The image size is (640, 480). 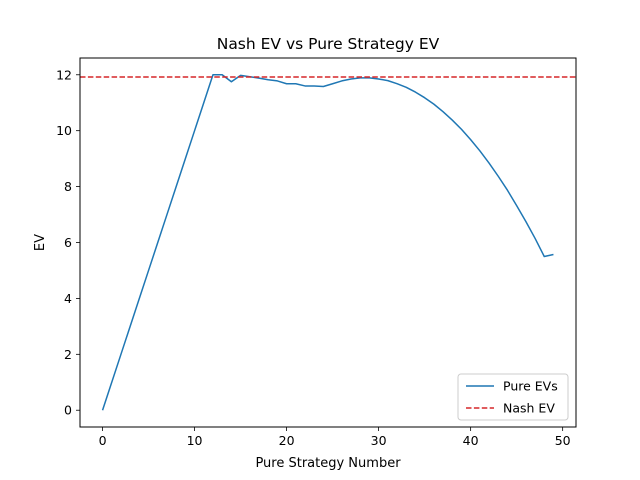 I want to click on y-tick-label: 8, so click(x=68, y=186).